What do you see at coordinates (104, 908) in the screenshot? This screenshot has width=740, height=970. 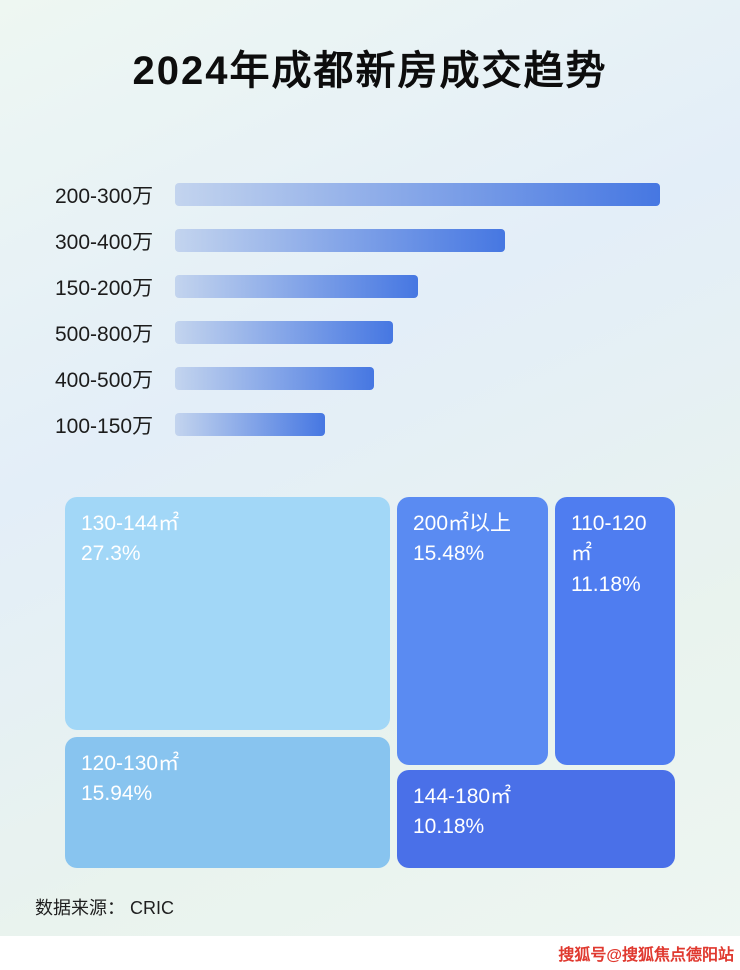 I see `data-source-label: 数据来源： CRIC` at bounding box center [104, 908].